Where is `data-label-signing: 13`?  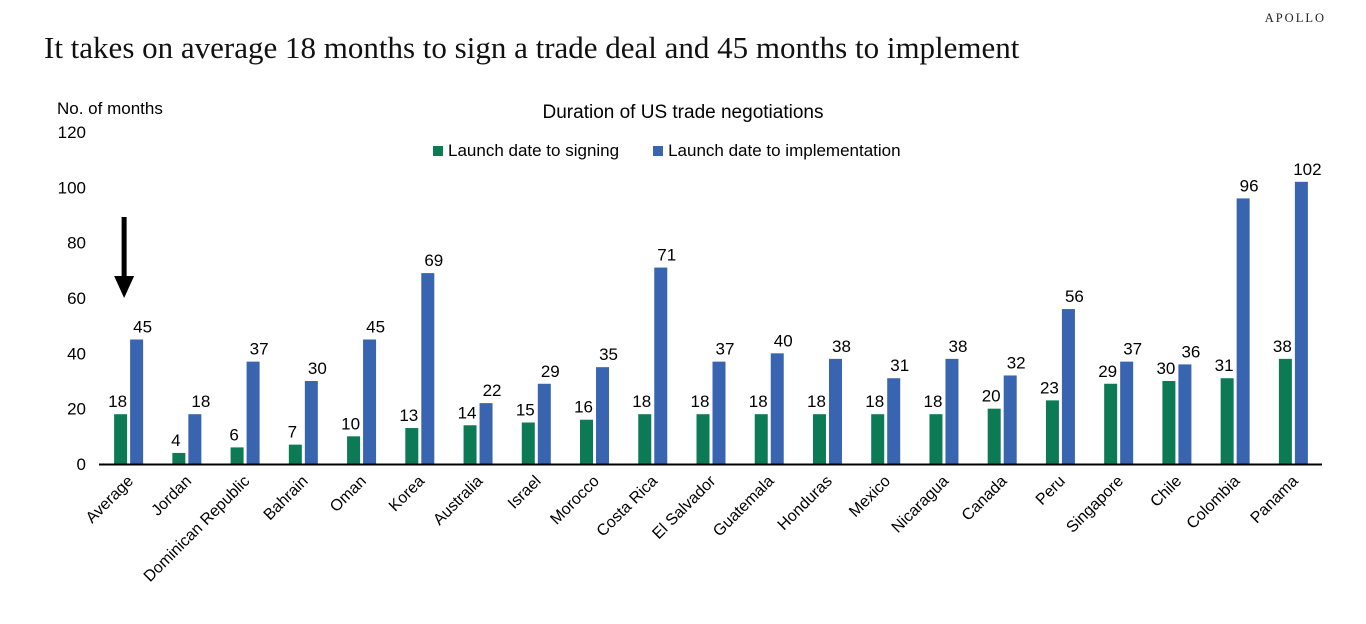 data-label-signing: 13 is located at coordinates (408, 415).